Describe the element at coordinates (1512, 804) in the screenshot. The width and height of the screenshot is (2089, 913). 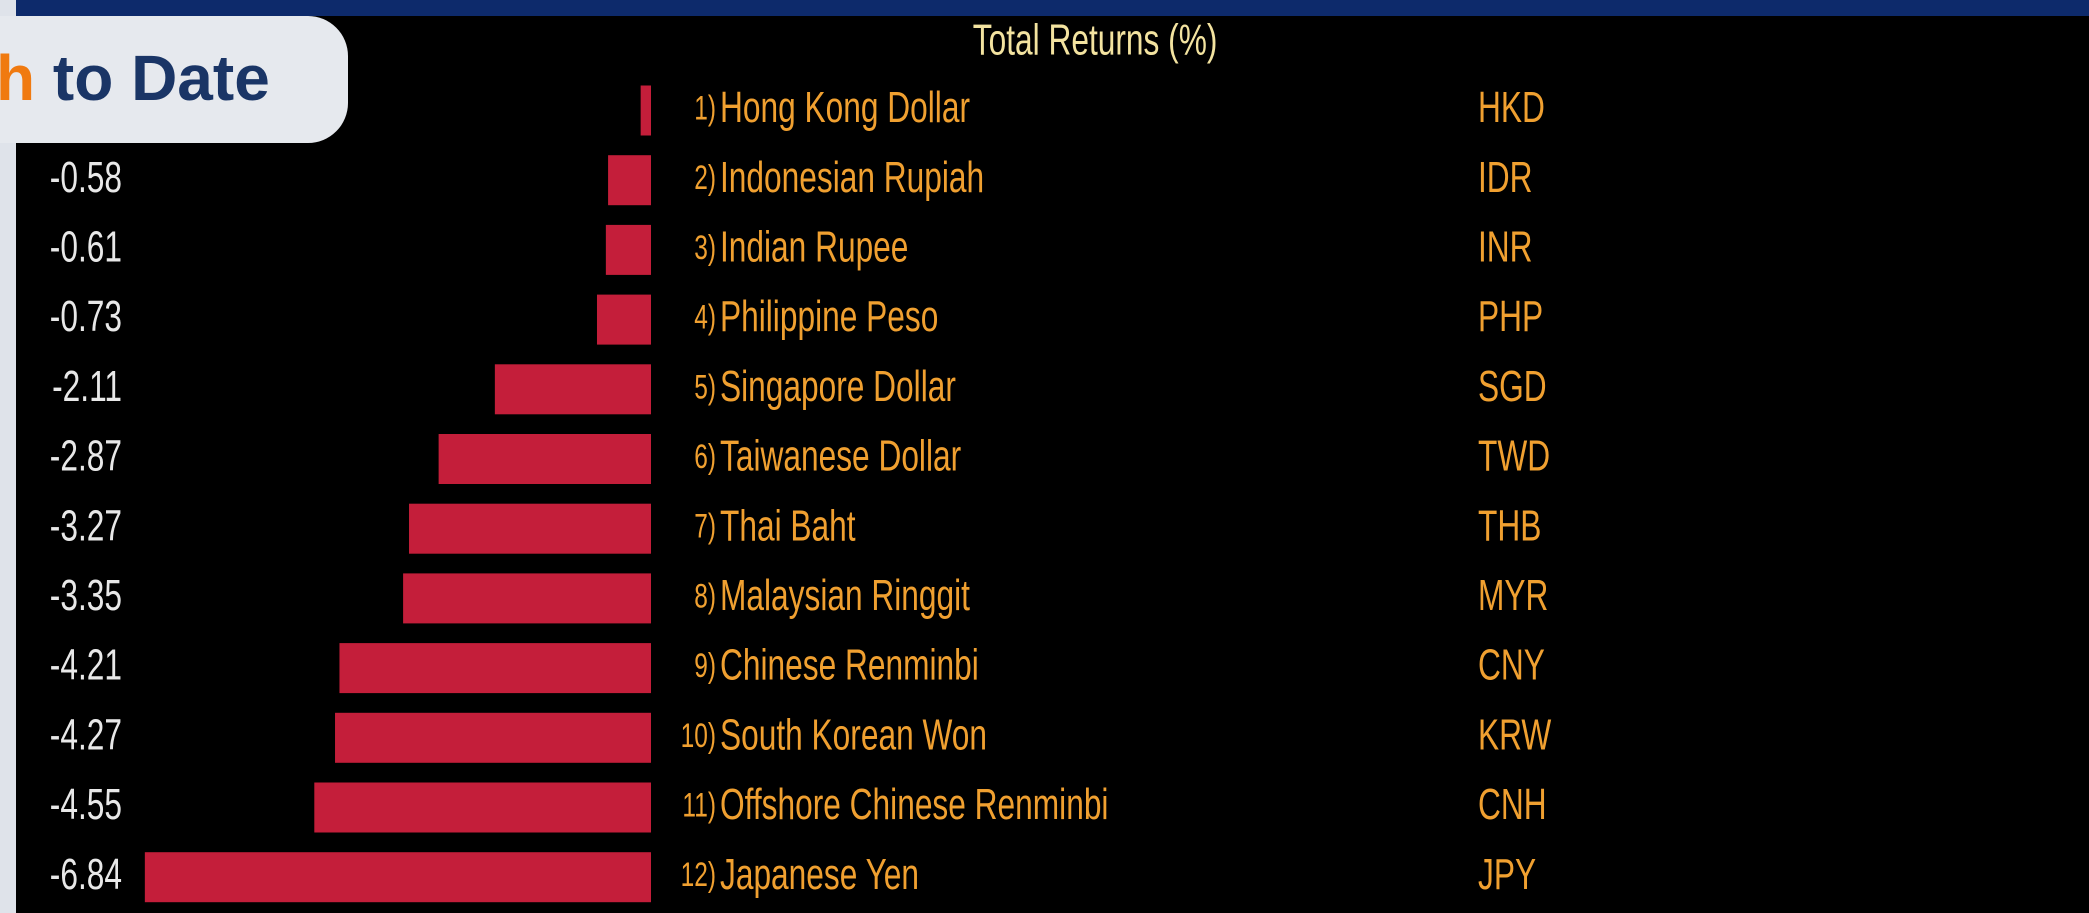
I see `code-label: CNH` at that location.